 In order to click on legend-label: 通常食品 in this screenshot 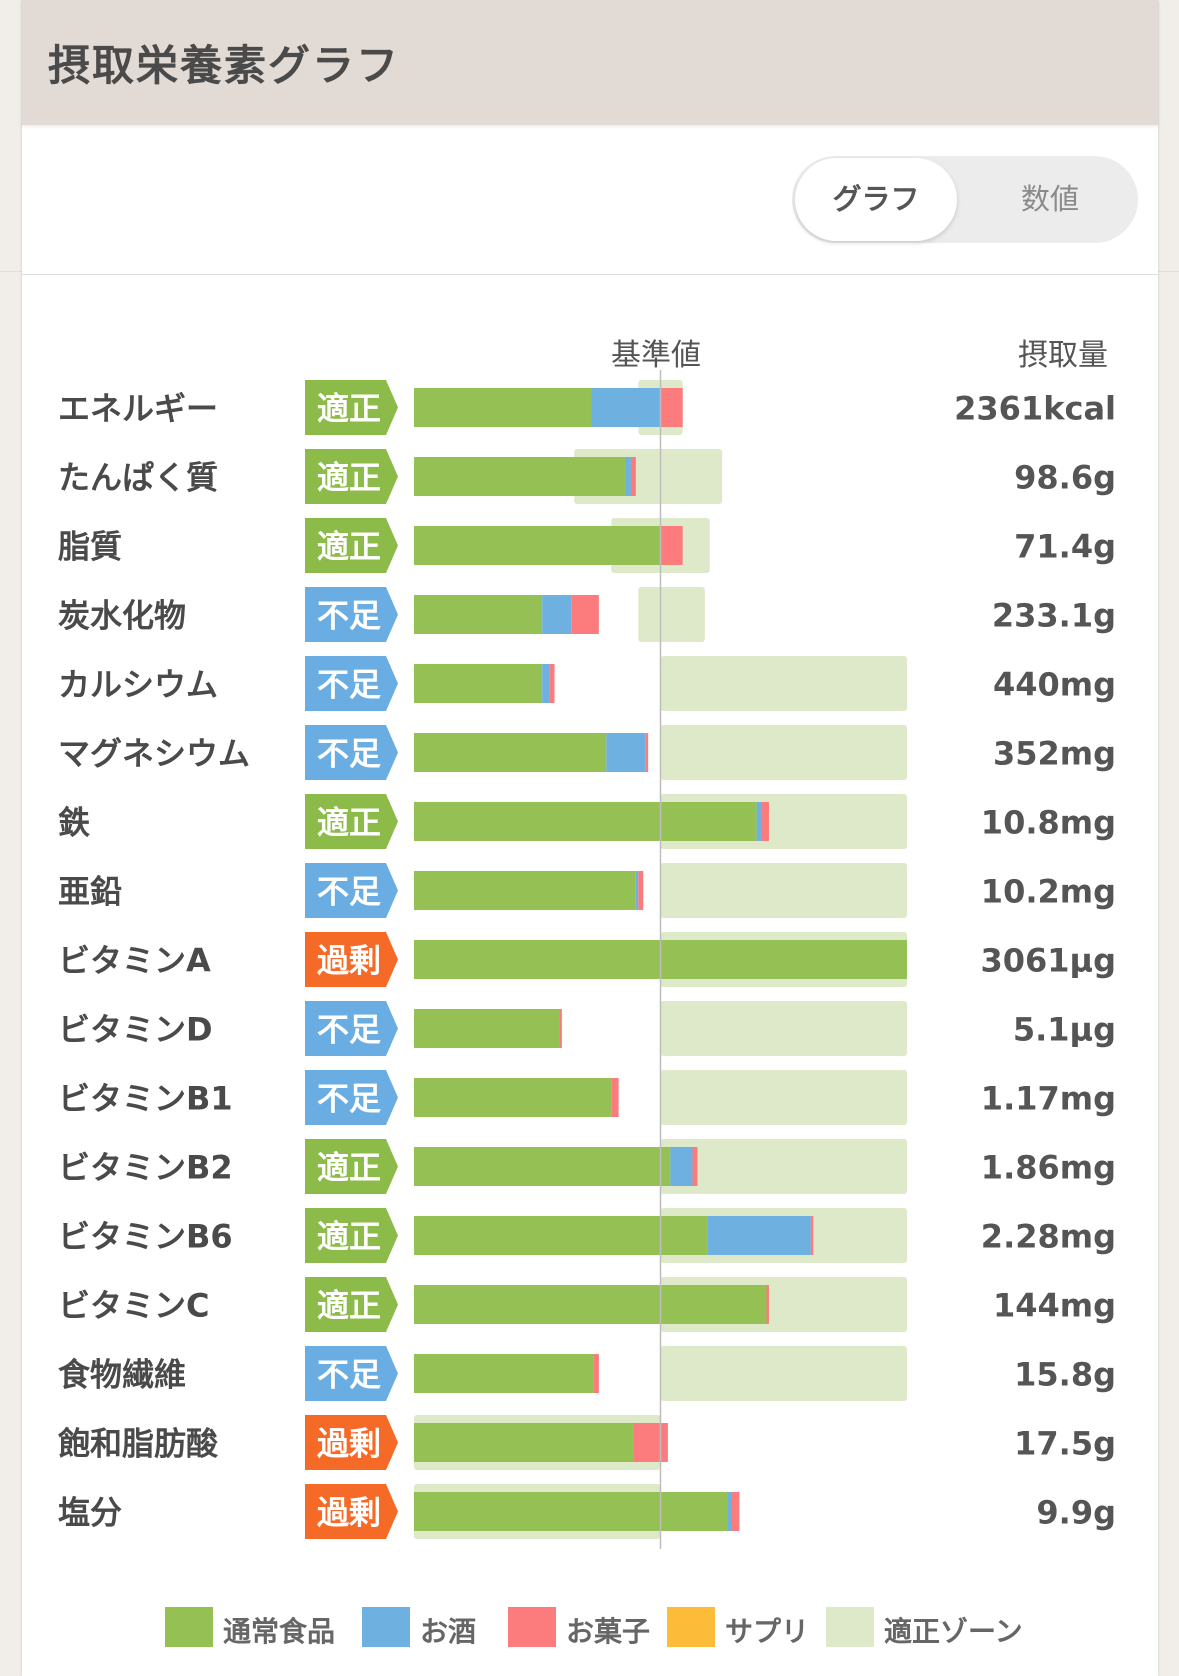, I will do `click(279, 1631)`.